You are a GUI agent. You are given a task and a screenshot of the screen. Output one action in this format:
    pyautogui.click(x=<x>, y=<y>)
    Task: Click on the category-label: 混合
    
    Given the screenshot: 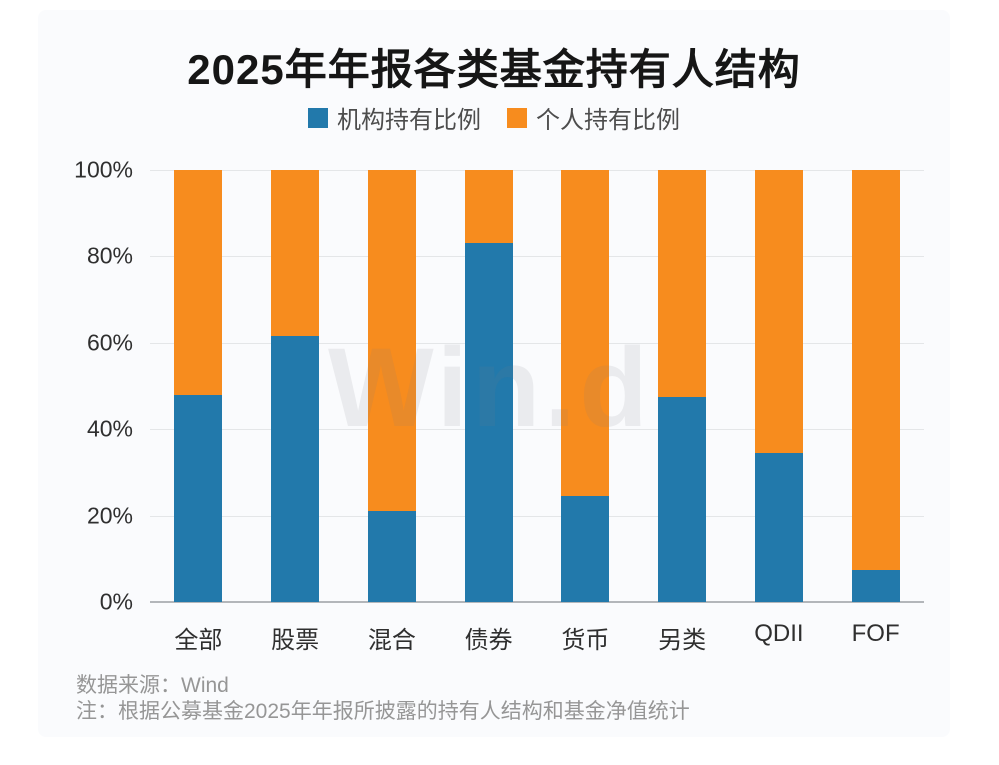 What is the action you would take?
    pyautogui.click(x=391, y=640)
    